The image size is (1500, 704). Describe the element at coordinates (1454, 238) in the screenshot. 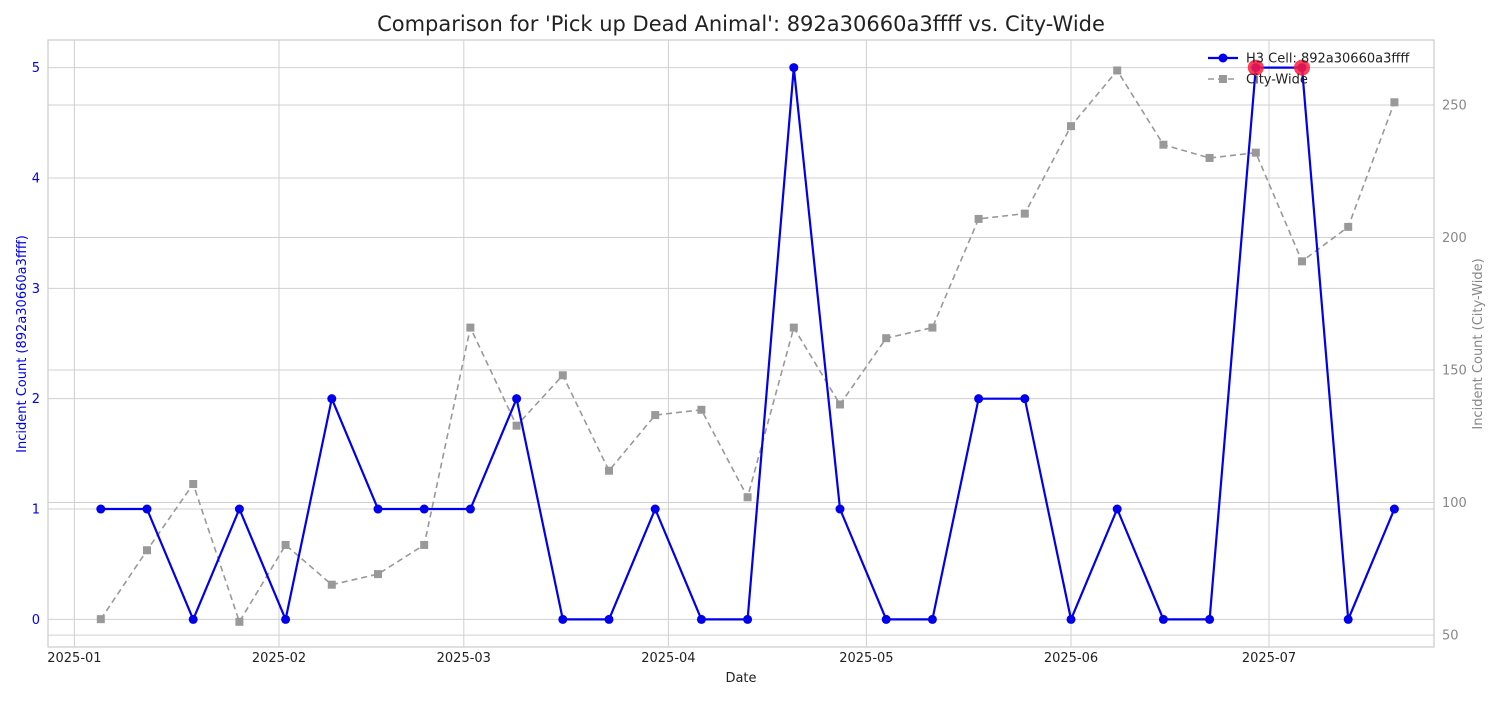

I see `y-right-tick-label: 200` at that location.